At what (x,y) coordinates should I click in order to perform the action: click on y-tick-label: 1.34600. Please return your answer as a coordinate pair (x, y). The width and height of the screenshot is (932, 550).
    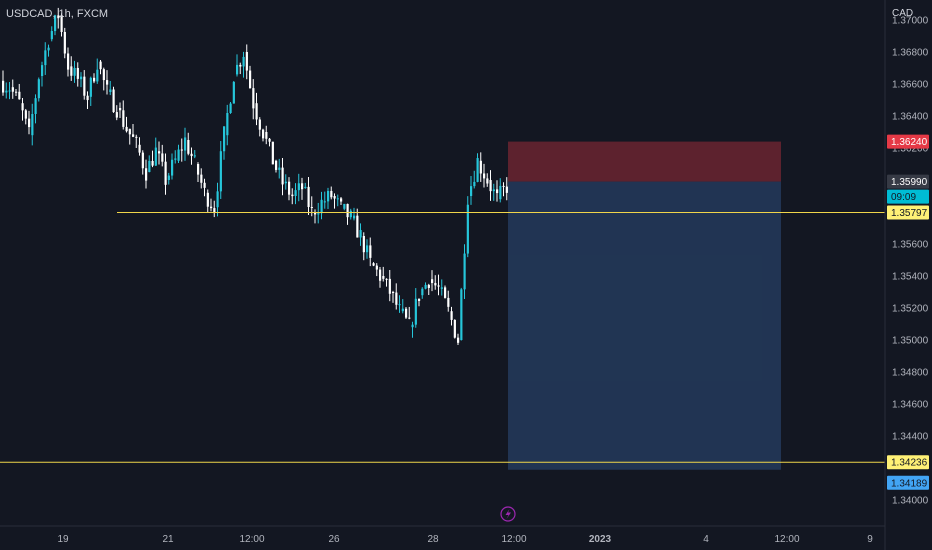
    Looking at the image, I should click on (910, 405).